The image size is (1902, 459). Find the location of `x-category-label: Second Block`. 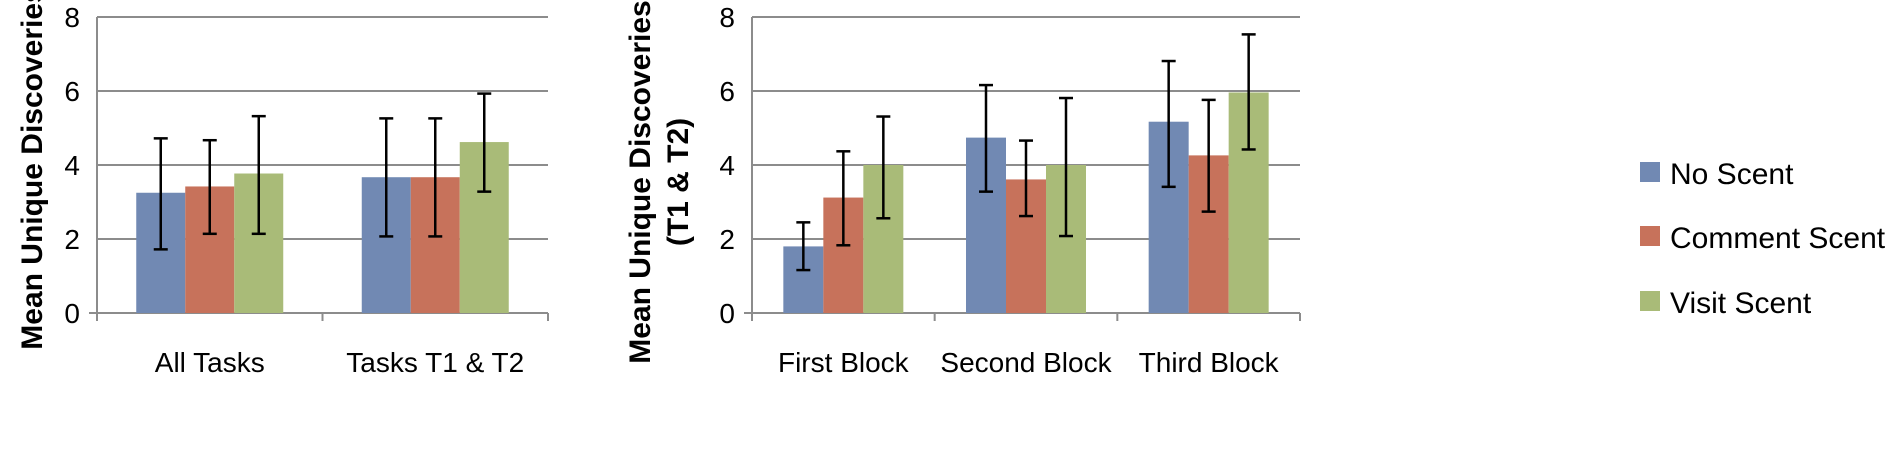

x-category-label: Second Block is located at coordinates (1026, 362).